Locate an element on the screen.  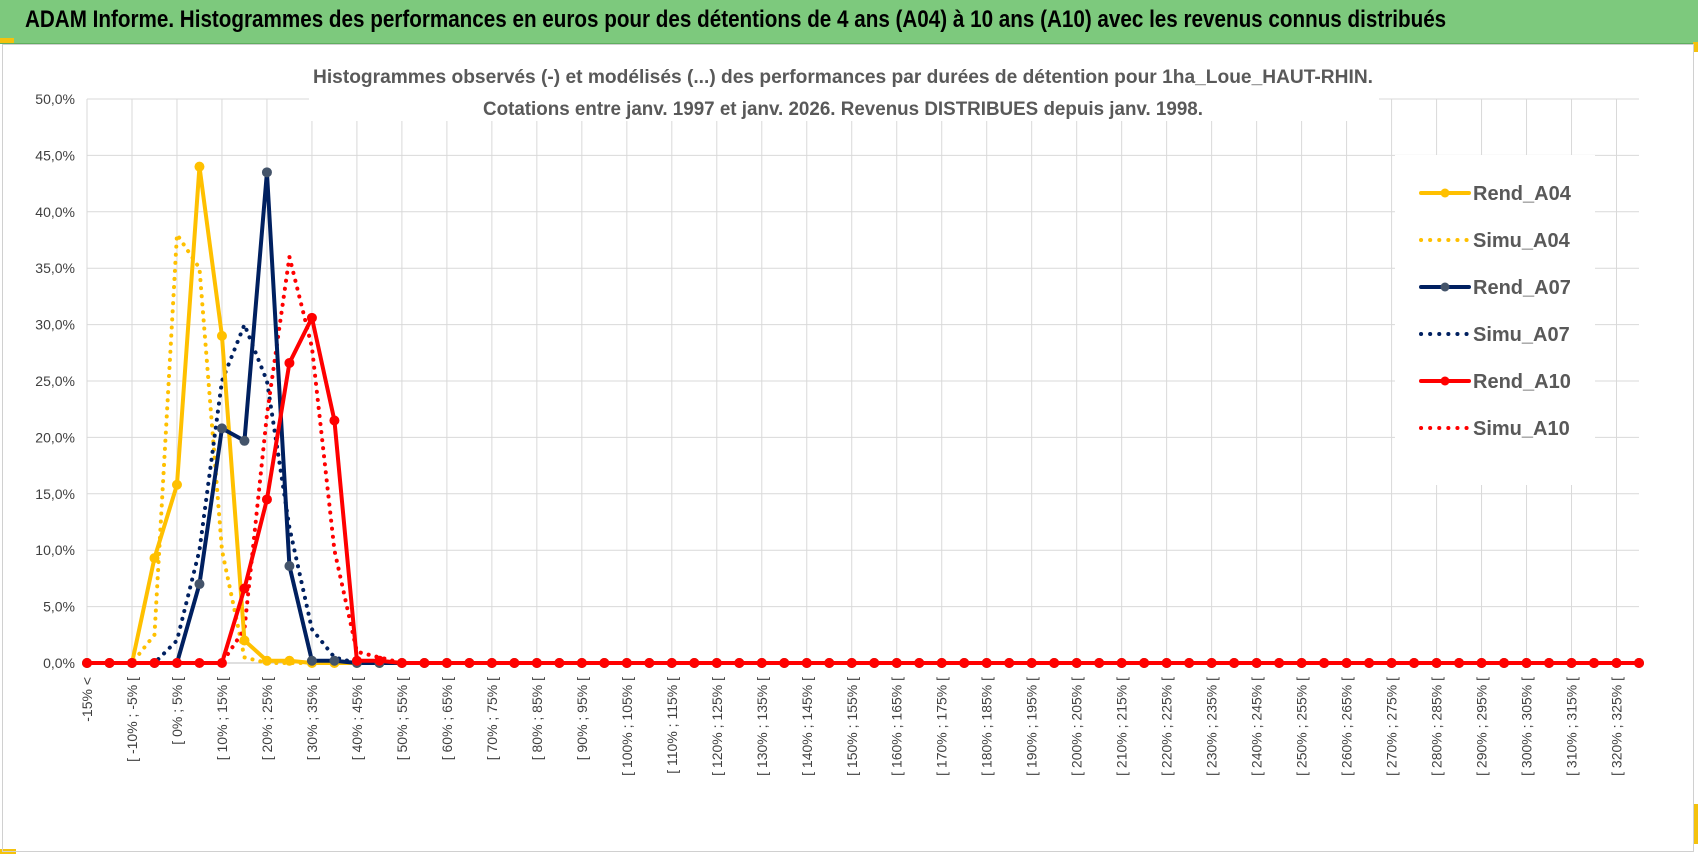
x-tick-label: [ 180% ; 185% [ is located at coordinates (987, 726).